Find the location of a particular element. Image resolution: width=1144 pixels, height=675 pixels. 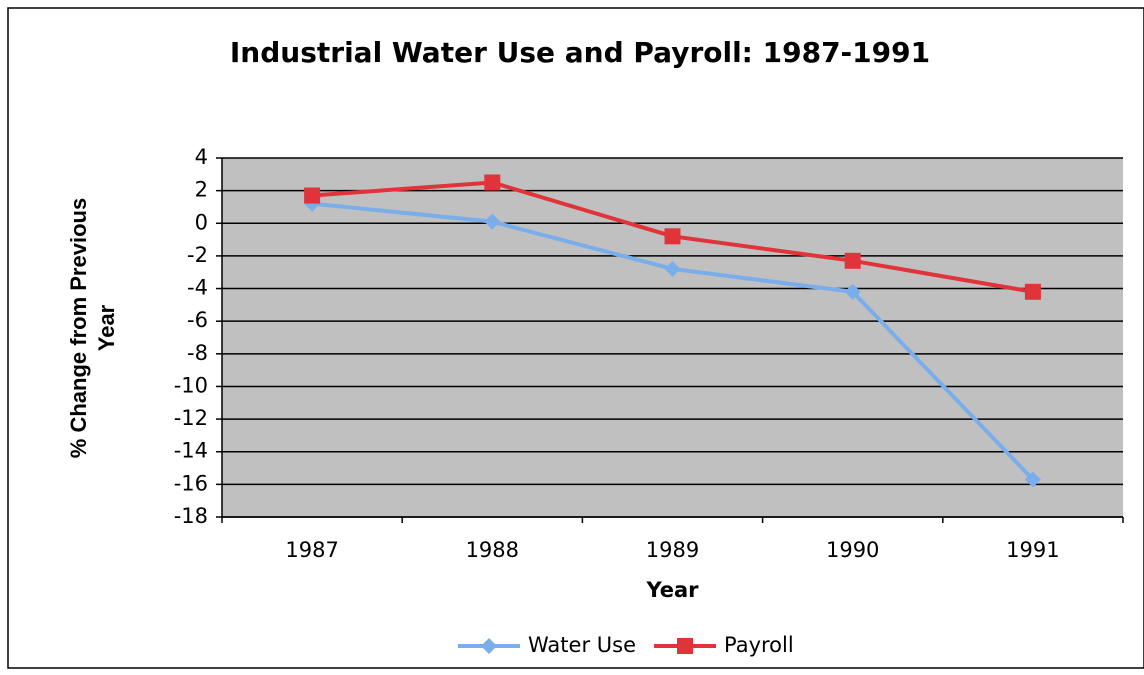

y-tick-label: 4 is located at coordinates (201, 157).